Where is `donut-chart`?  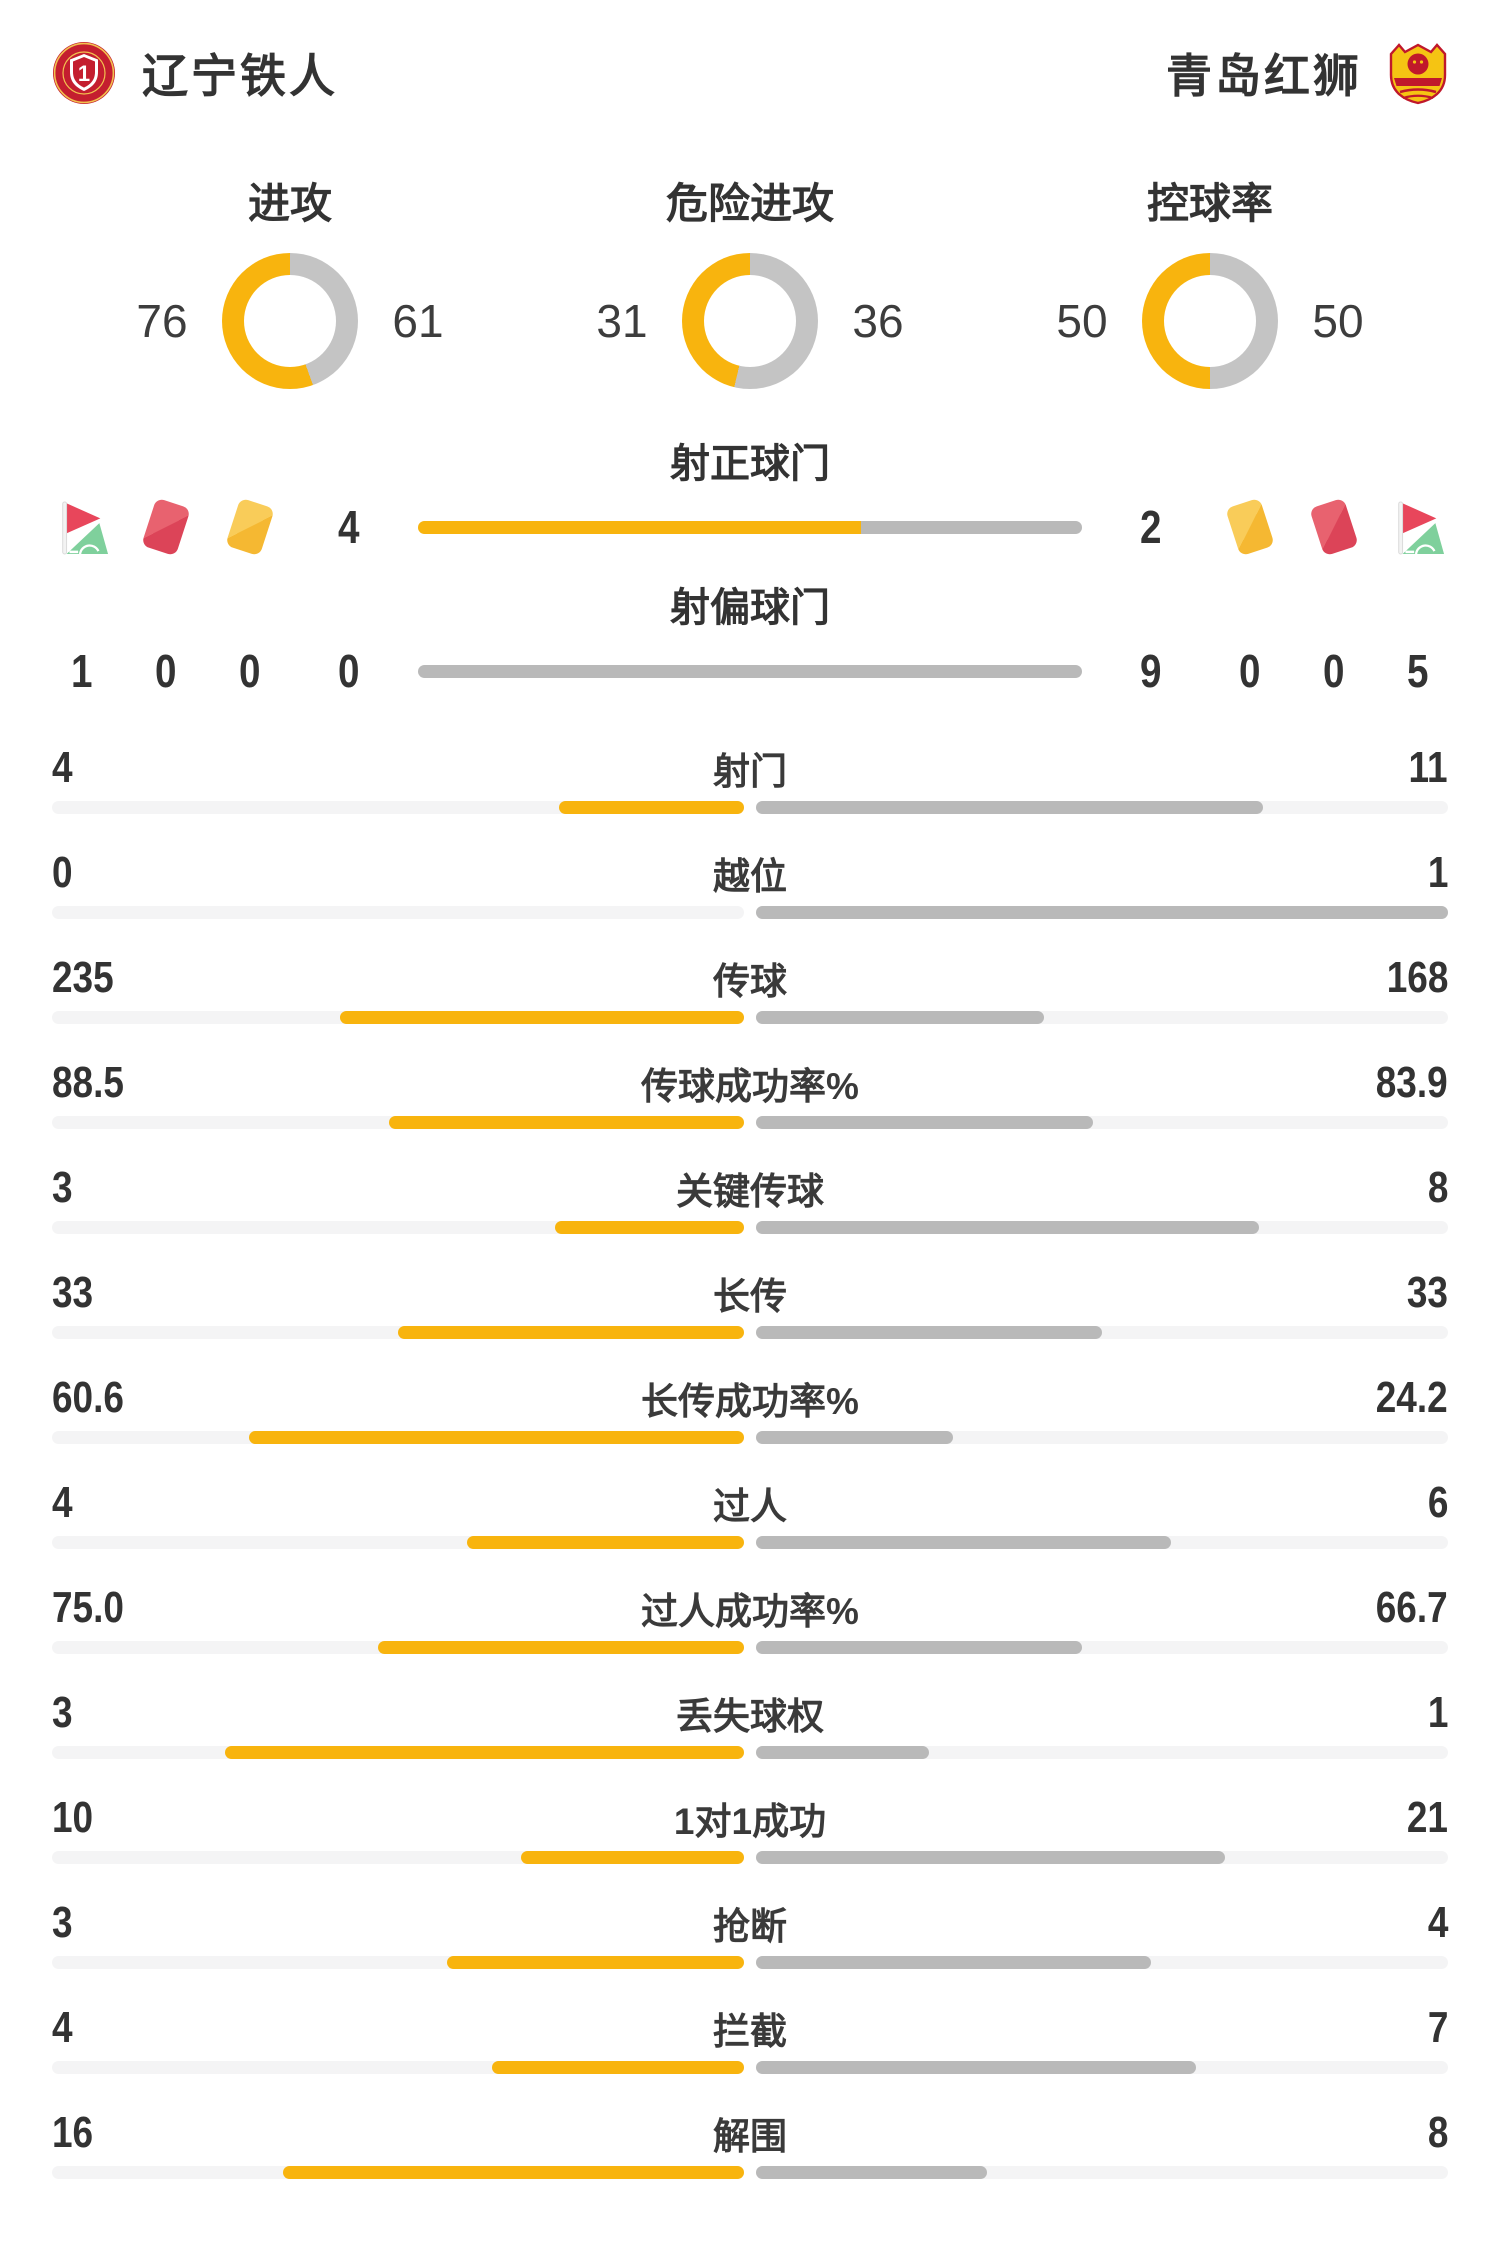
donut-chart is located at coordinates (290, 321).